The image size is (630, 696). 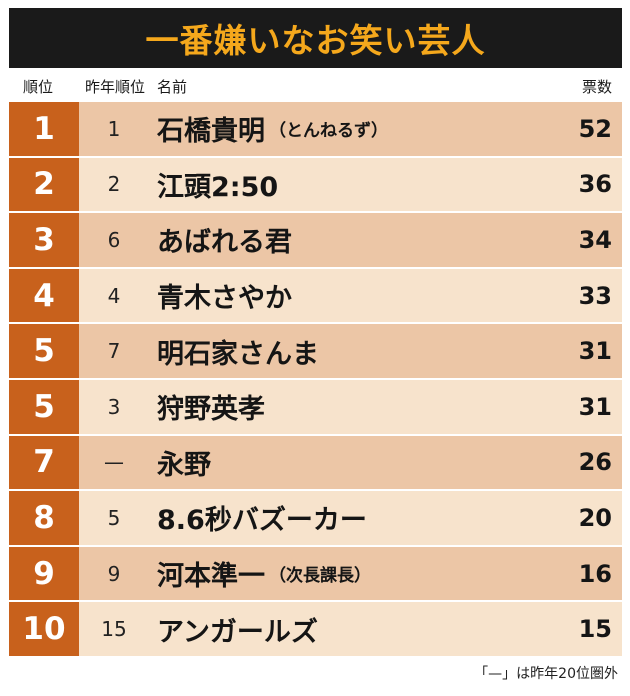 I want to click on footnote: 「—」は昨年20位圏外, so click(x=546, y=674).